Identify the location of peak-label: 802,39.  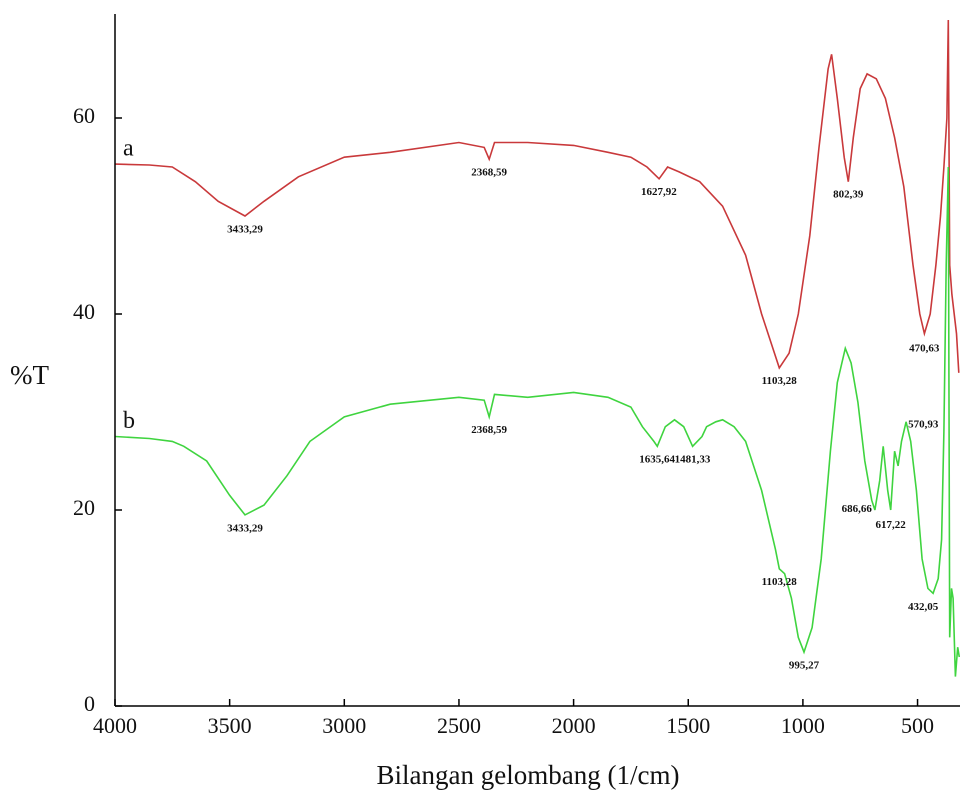
(848, 195).